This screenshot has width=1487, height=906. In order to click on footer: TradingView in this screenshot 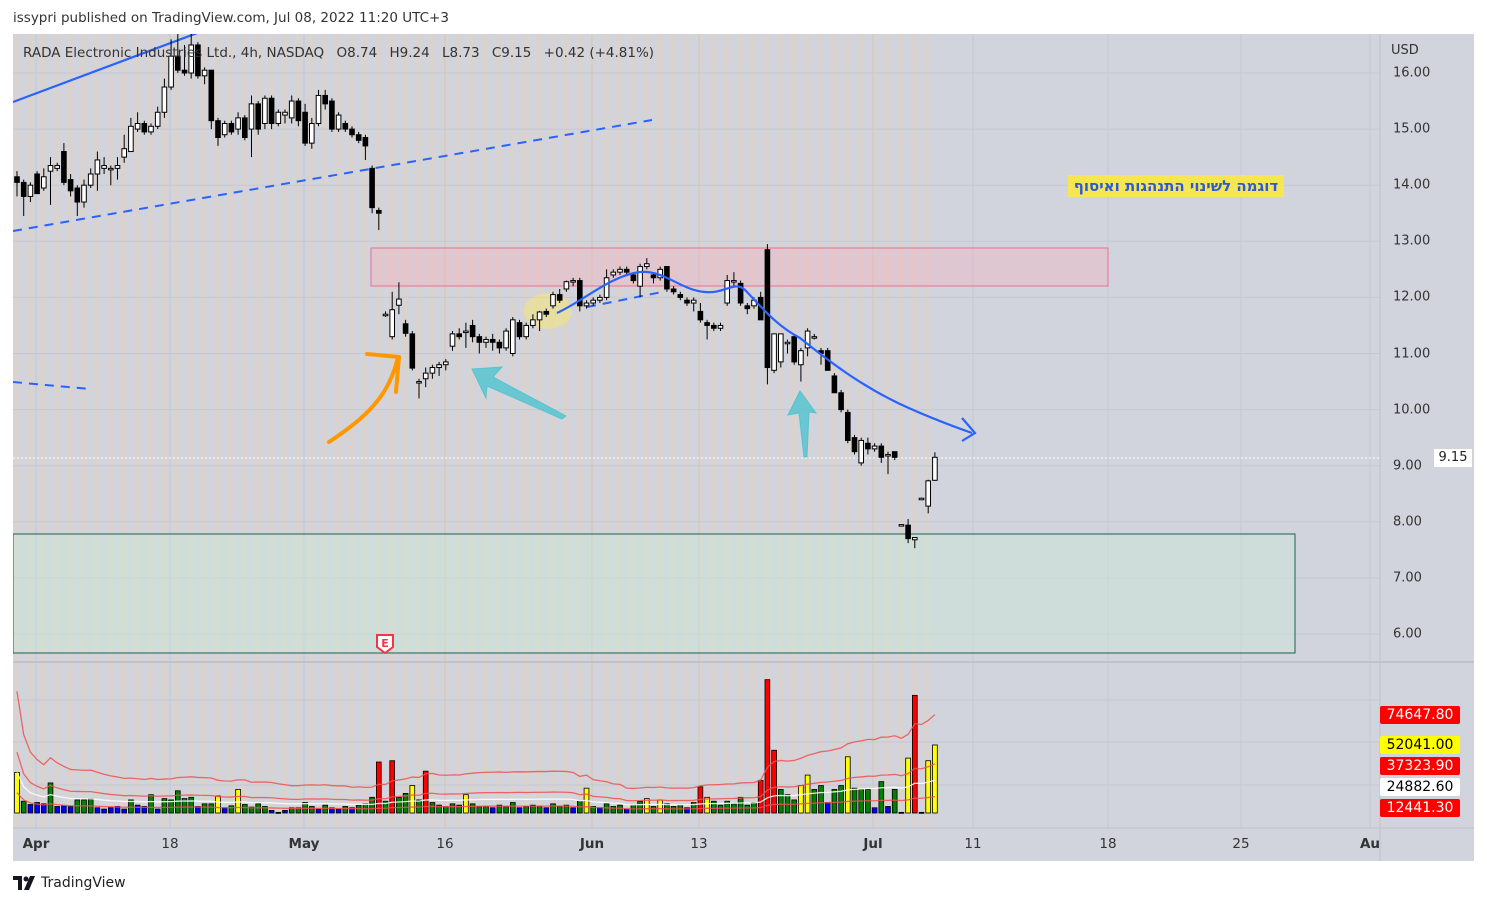, I will do `click(69, 883)`.